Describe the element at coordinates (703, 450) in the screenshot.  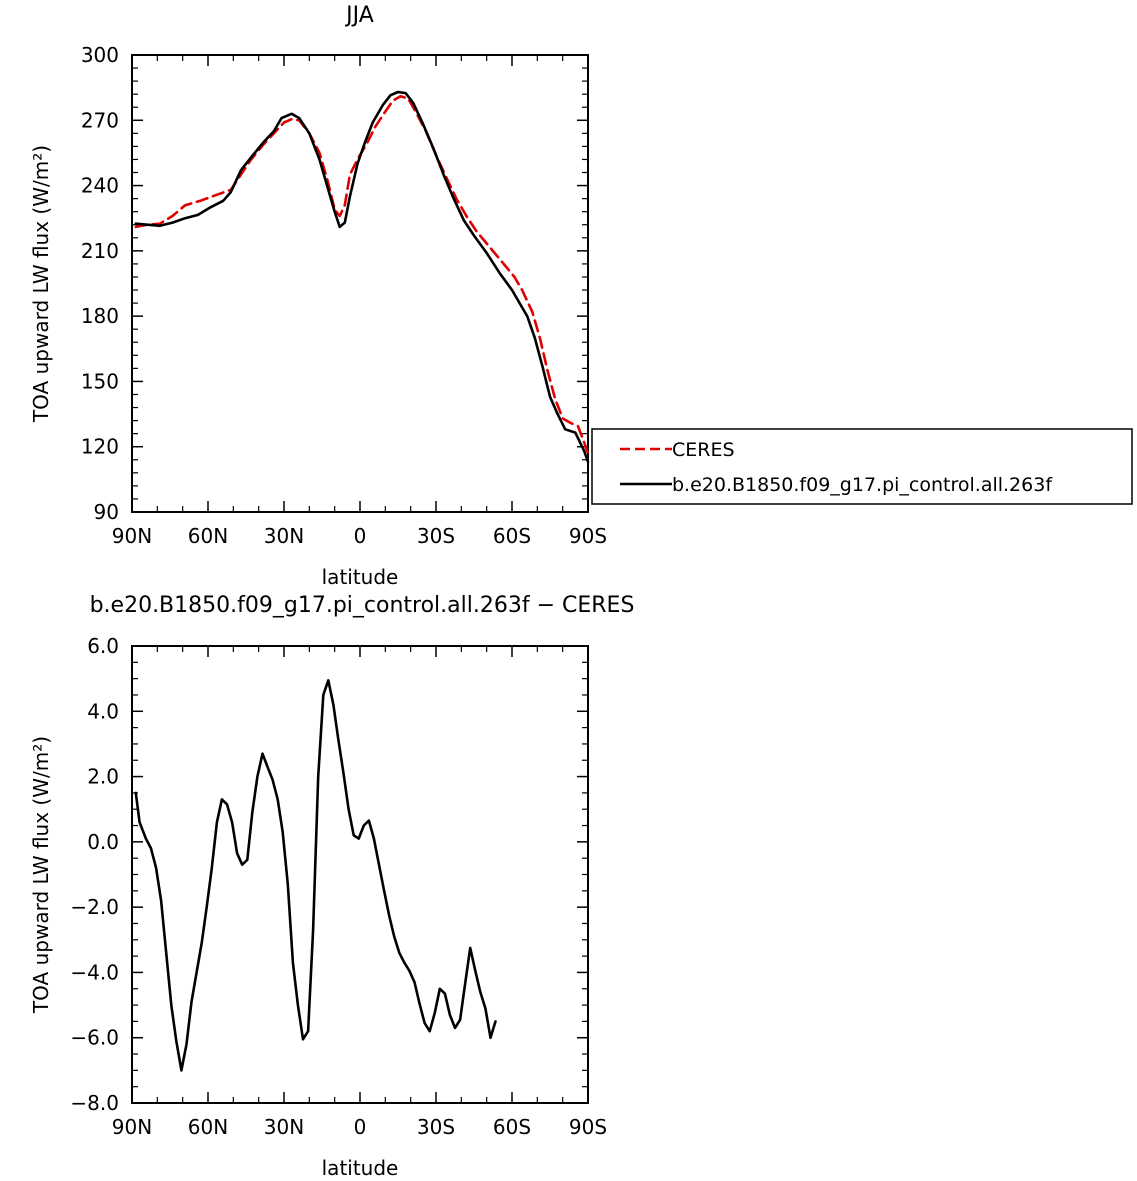
I see `legend-label-0: CERES` at that location.